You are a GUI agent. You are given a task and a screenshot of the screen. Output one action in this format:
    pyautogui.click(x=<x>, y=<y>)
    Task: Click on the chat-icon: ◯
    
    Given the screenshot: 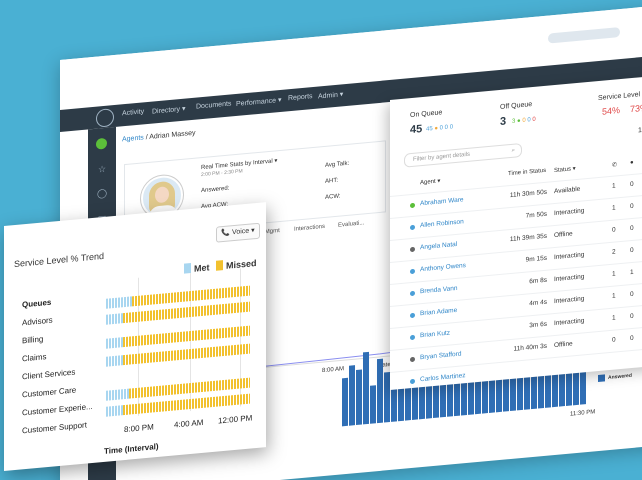 What is the action you would take?
    pyautogui.click(x=102, y=193)
    